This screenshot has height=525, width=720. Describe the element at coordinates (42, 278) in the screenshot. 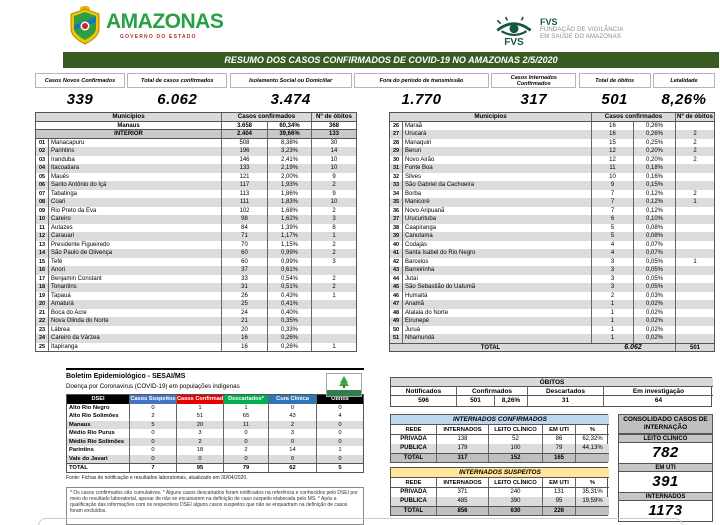

I see `muni-number: 17` at that location.